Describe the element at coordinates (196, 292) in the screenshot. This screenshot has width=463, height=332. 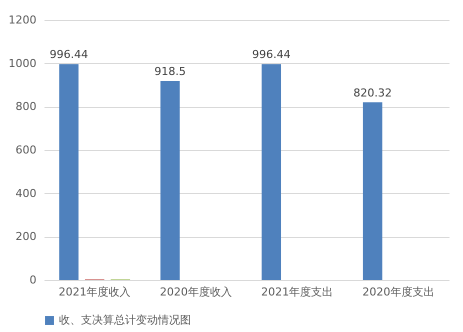
I see `x-tick-label: 2020年度收入` at that location.